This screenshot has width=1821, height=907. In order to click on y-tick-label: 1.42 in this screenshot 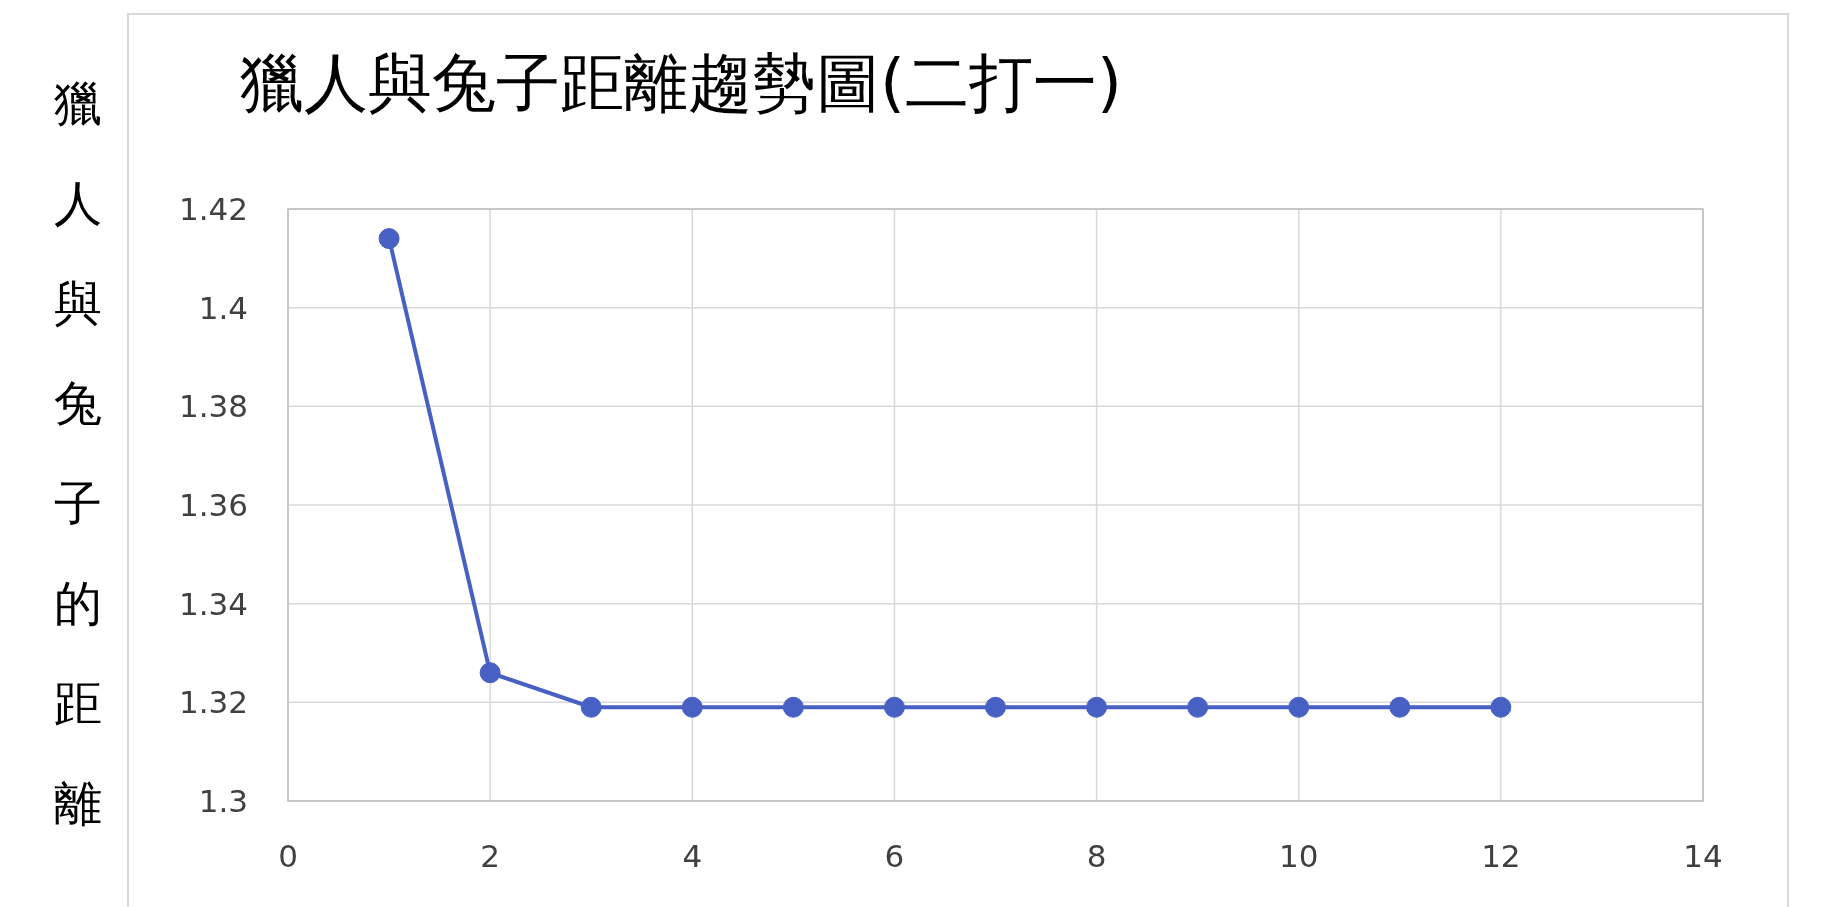, I will do `click(213, 209)`.